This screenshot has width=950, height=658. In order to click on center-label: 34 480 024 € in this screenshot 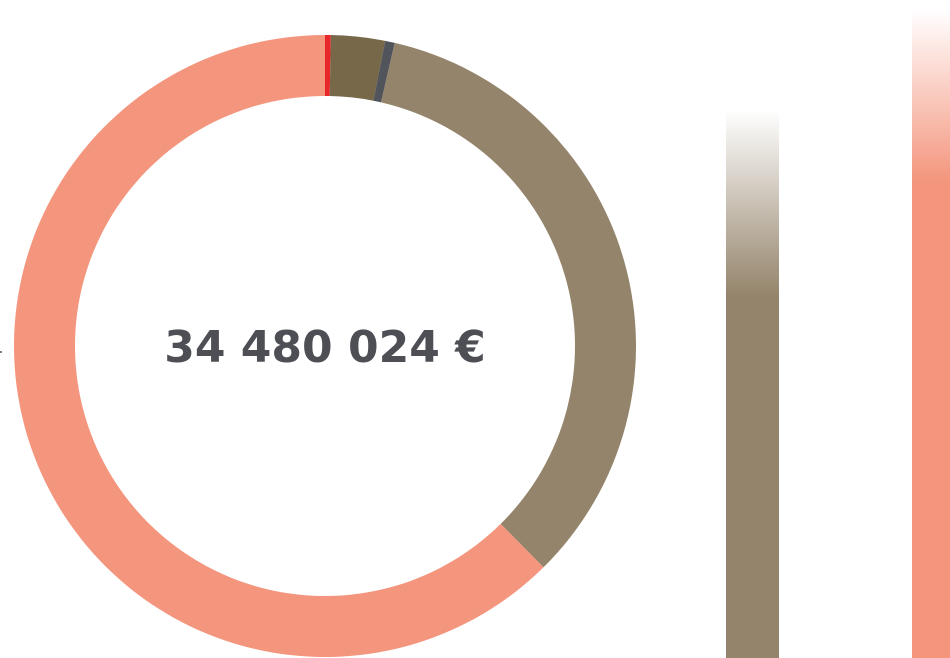, I will do `click(325, 347)`.